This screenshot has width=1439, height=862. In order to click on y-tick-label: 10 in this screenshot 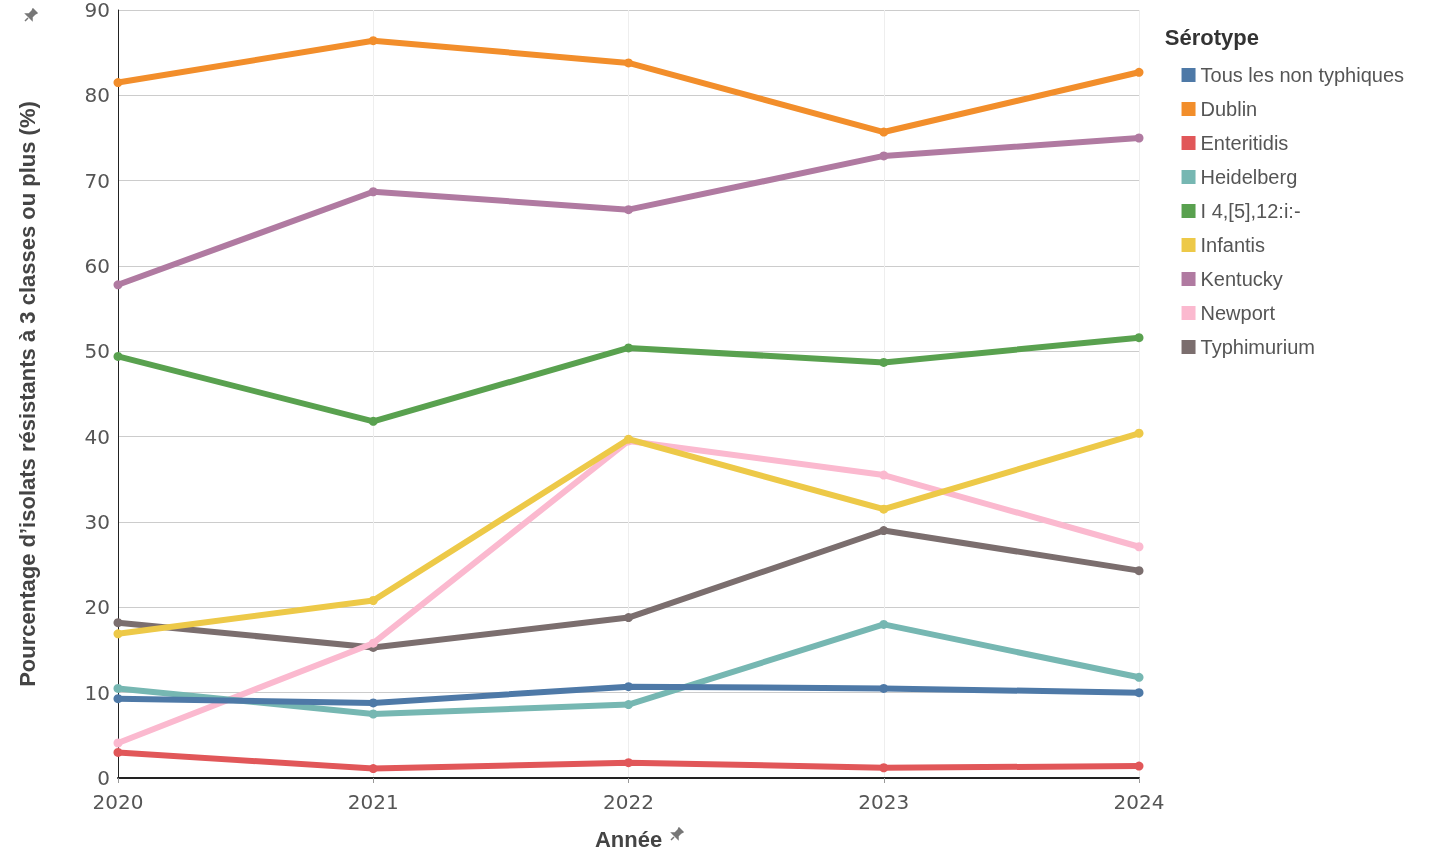, I will do `click(97, 692)`.